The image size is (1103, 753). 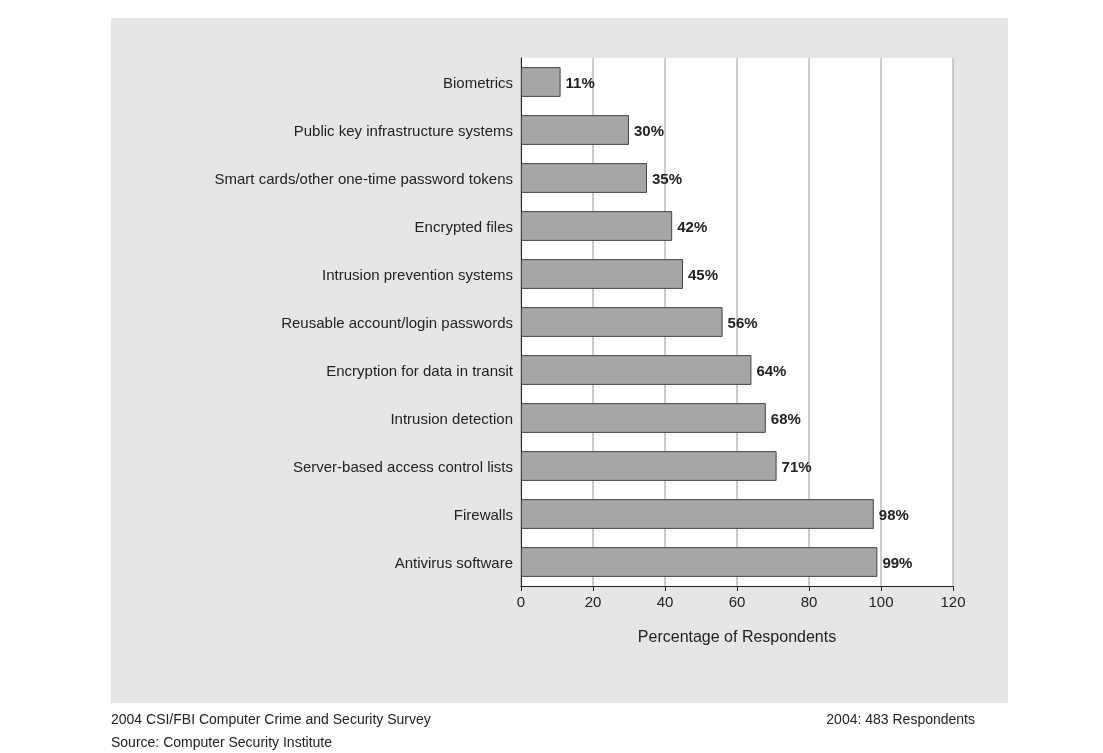 What do you see at coordinates (271, 719) in the screenshot?
I see `text: 2004 CSI/FBI Computer Crime and Security Survey` at bounding box center [271, 719].